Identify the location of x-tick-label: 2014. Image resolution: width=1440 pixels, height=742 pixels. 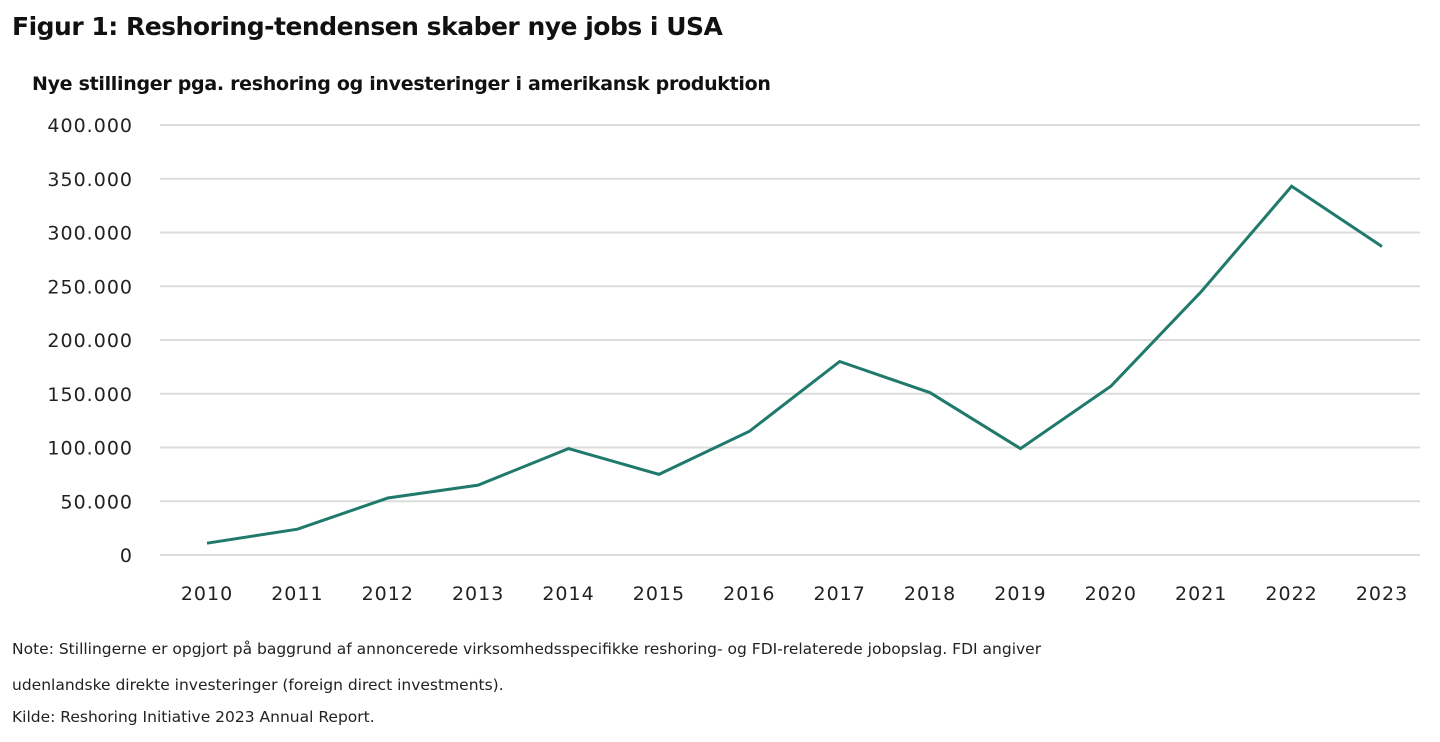
(568, 594).